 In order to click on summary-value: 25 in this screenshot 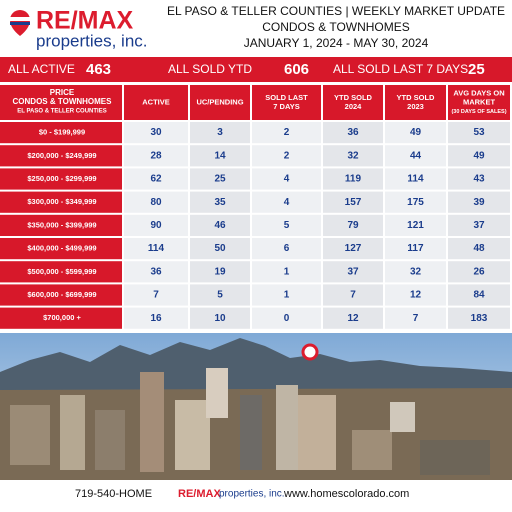, I will do `click(476, 69)`.